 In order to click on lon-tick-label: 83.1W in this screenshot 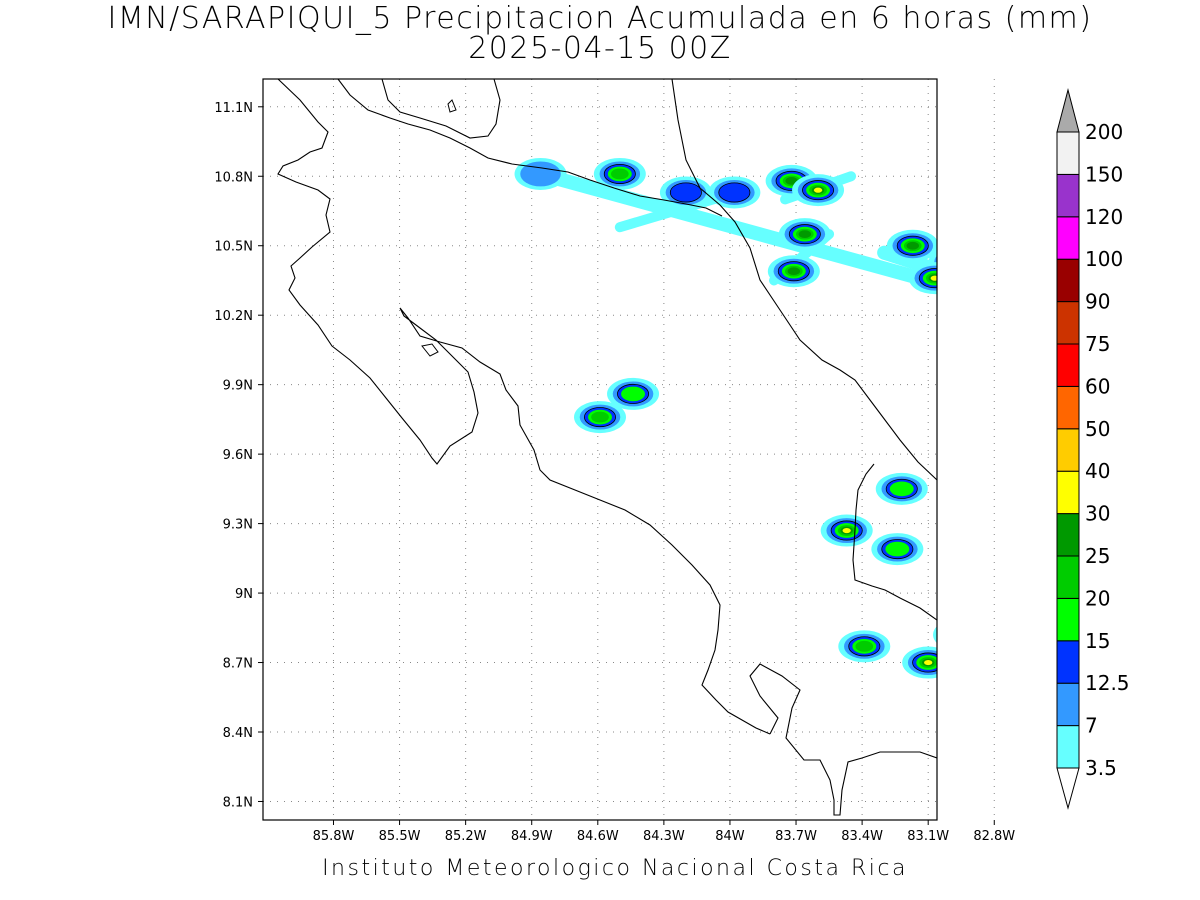, I will do `click(928, 836)`.